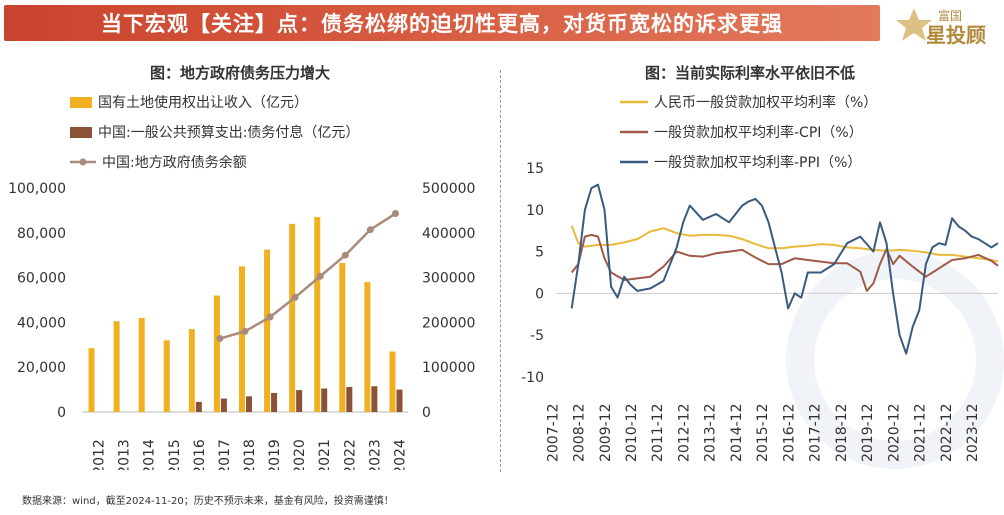  I want to click on star-logo-icon: 富国 星投顾, so click(941, 27).